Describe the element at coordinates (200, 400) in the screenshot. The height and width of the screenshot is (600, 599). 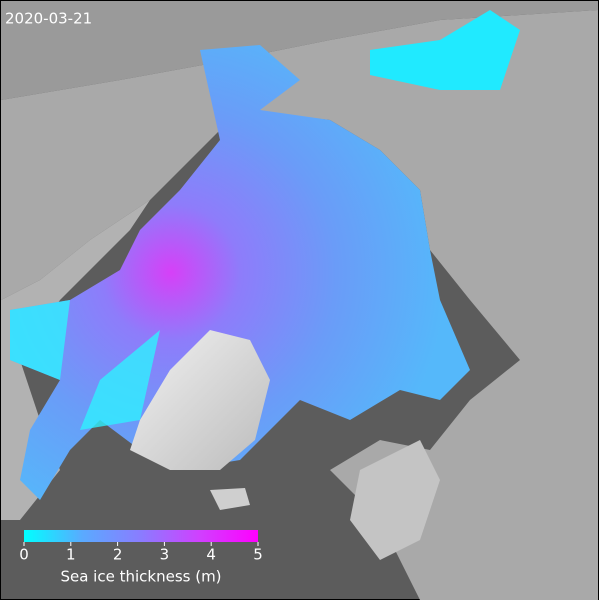
I see `greenland` at that location.